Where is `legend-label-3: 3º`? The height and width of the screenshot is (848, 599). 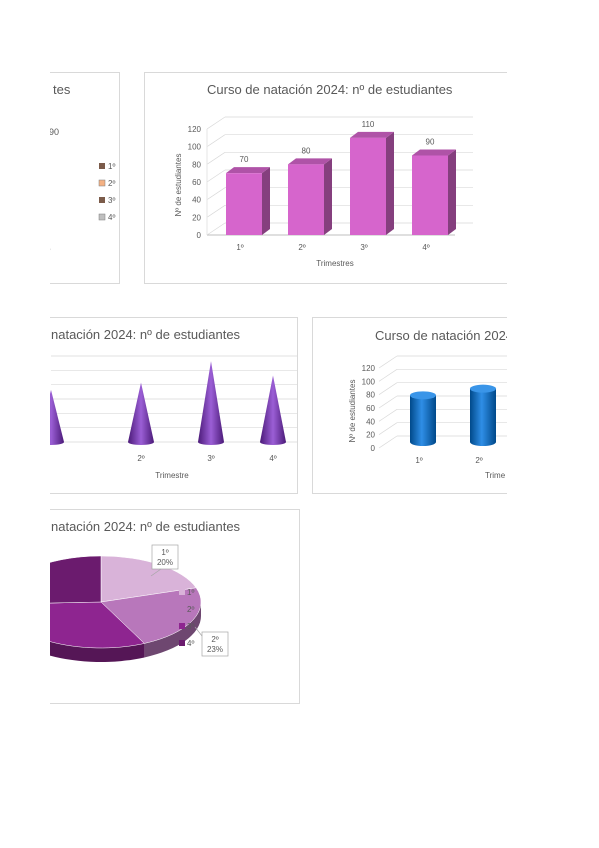
legend-label-3: 3º is located at coordinates (111, 200).